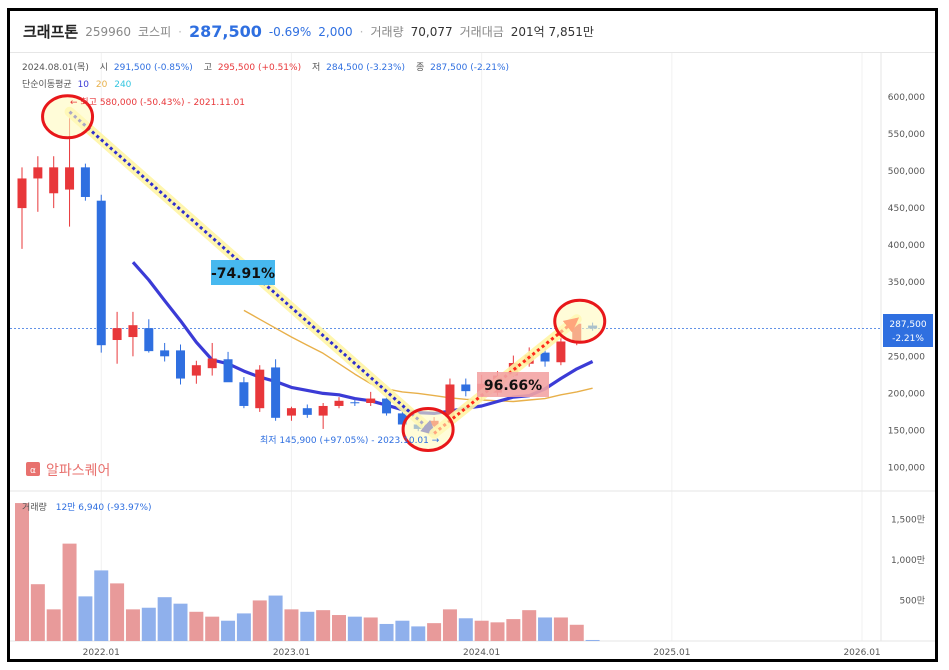 This screenshot has width=949, height=670. I want to click on volume-info-label: 거래량, so click(34, 507).